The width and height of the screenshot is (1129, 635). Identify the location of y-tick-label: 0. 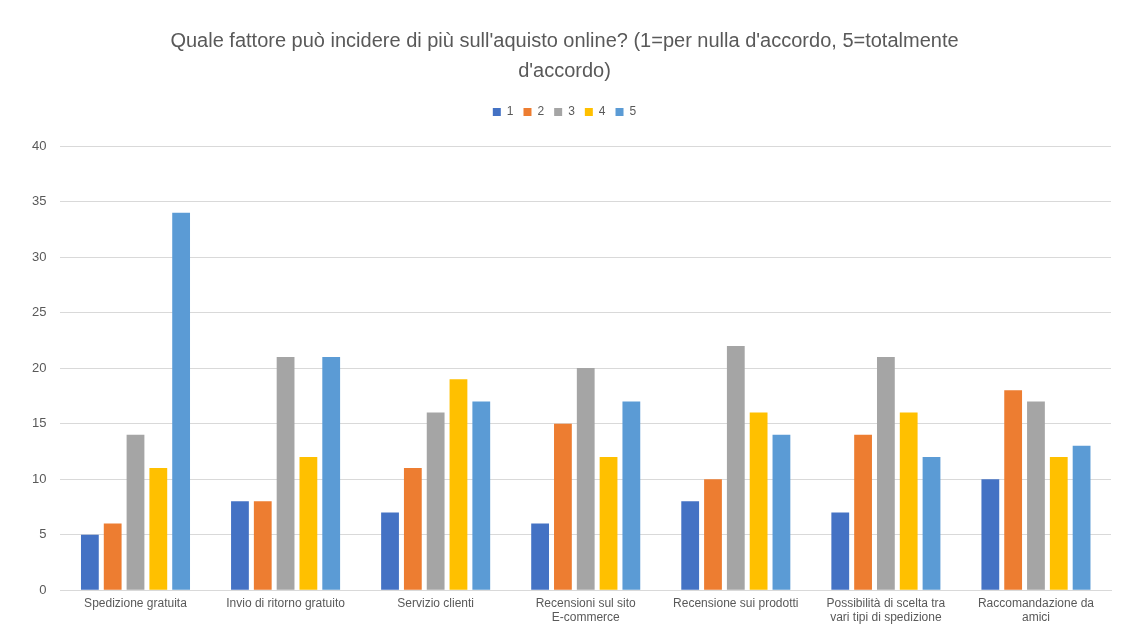
(43, 589).